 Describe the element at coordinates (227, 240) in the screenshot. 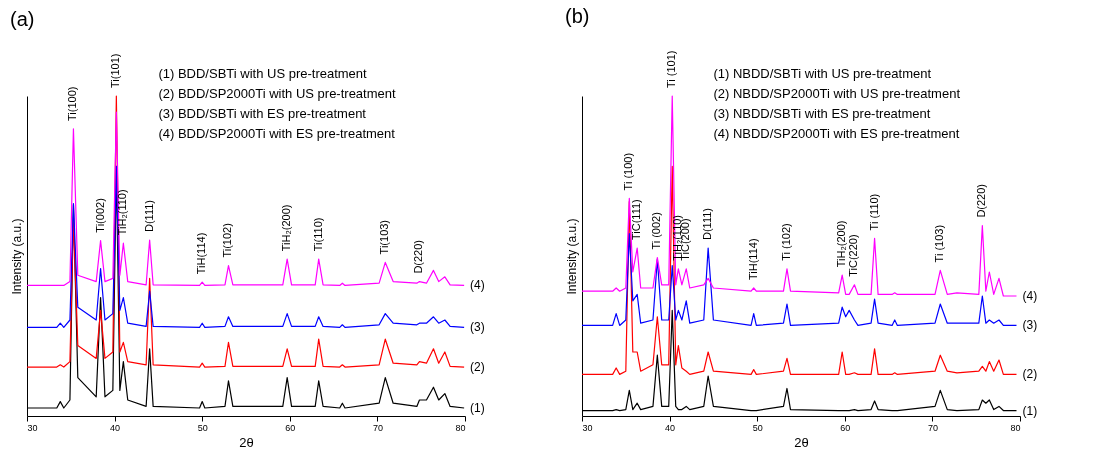

I see `annotation: Ti(102)` at that location.